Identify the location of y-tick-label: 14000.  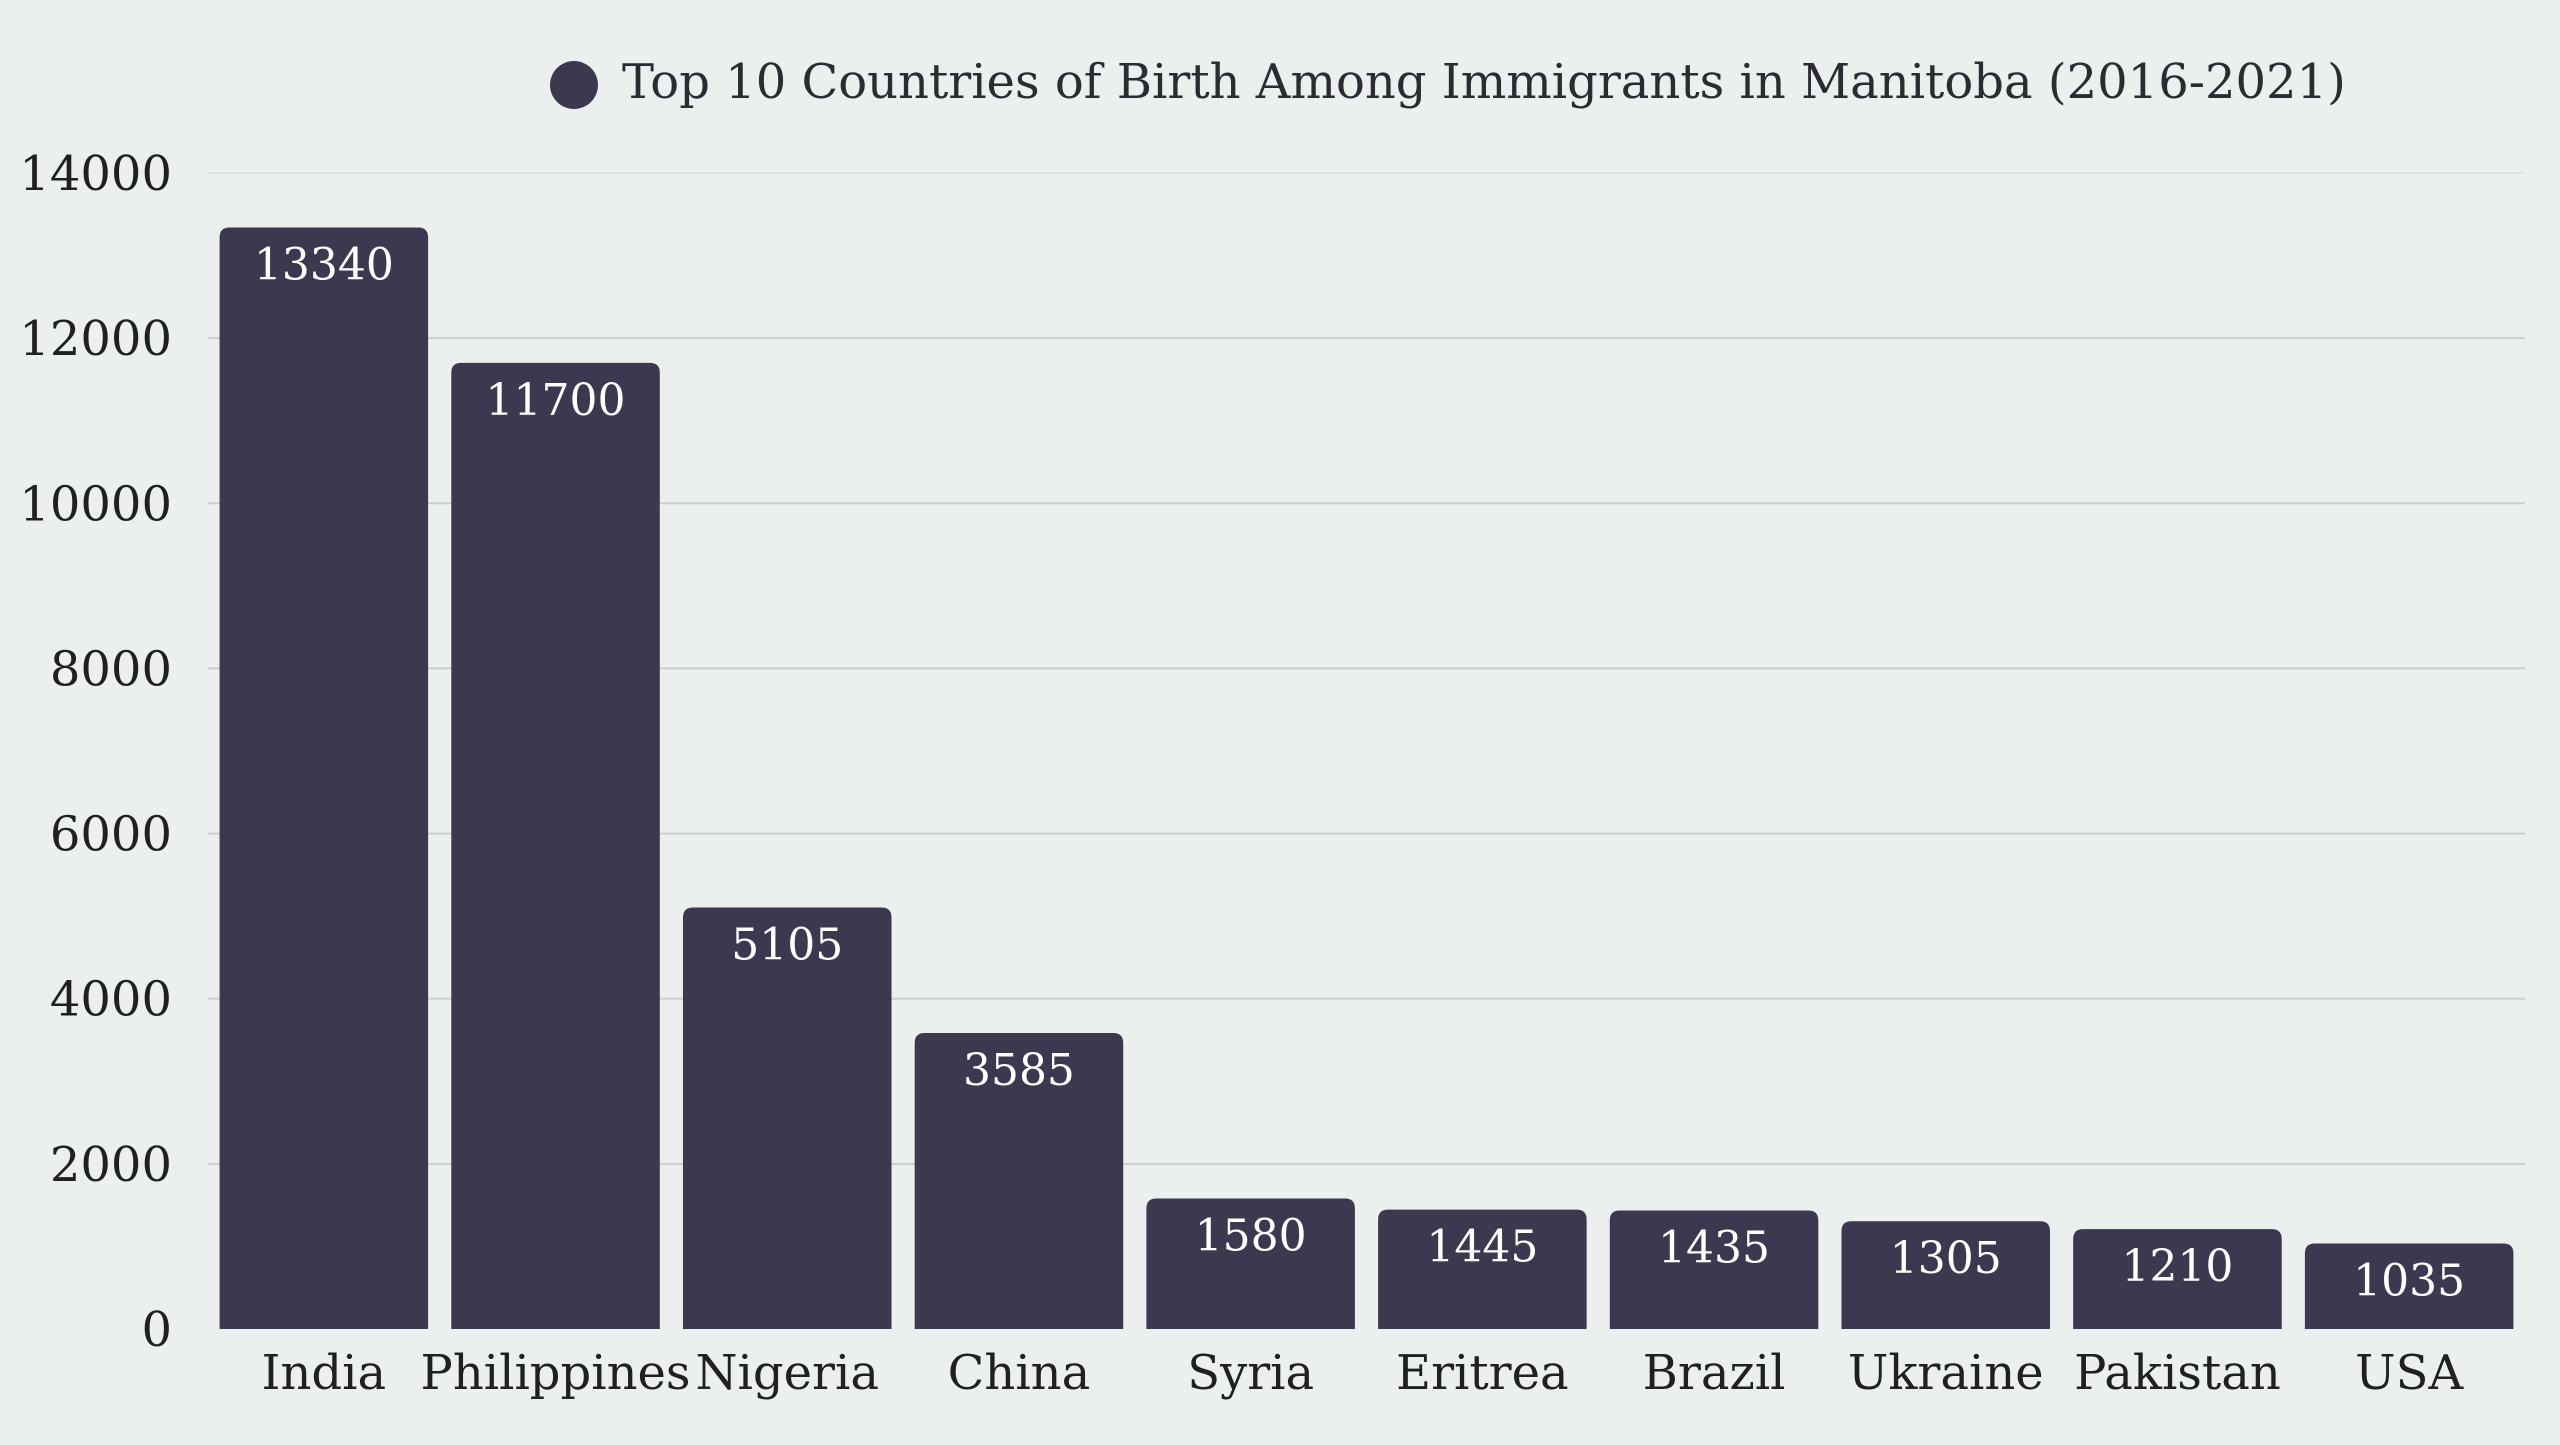
(95, 174).